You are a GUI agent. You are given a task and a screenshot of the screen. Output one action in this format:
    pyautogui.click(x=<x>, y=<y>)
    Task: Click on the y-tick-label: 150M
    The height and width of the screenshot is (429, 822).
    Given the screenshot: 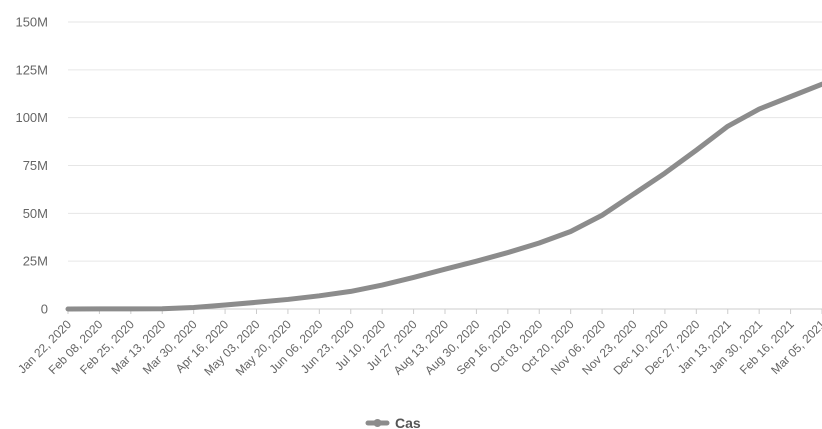 What is the action you would take?
    pyautogui.click(x=31, y=22)
    